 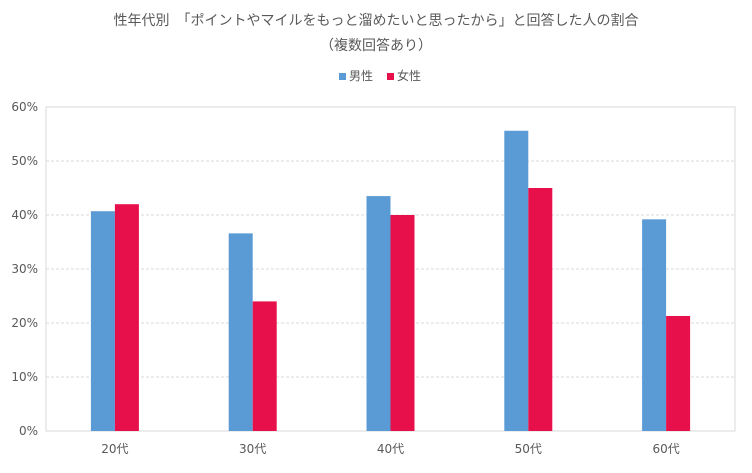 What do you see at coordinates (342, 76) in the screenshot?
I see `legend-swatch-male` at bounding box center [342, 76].